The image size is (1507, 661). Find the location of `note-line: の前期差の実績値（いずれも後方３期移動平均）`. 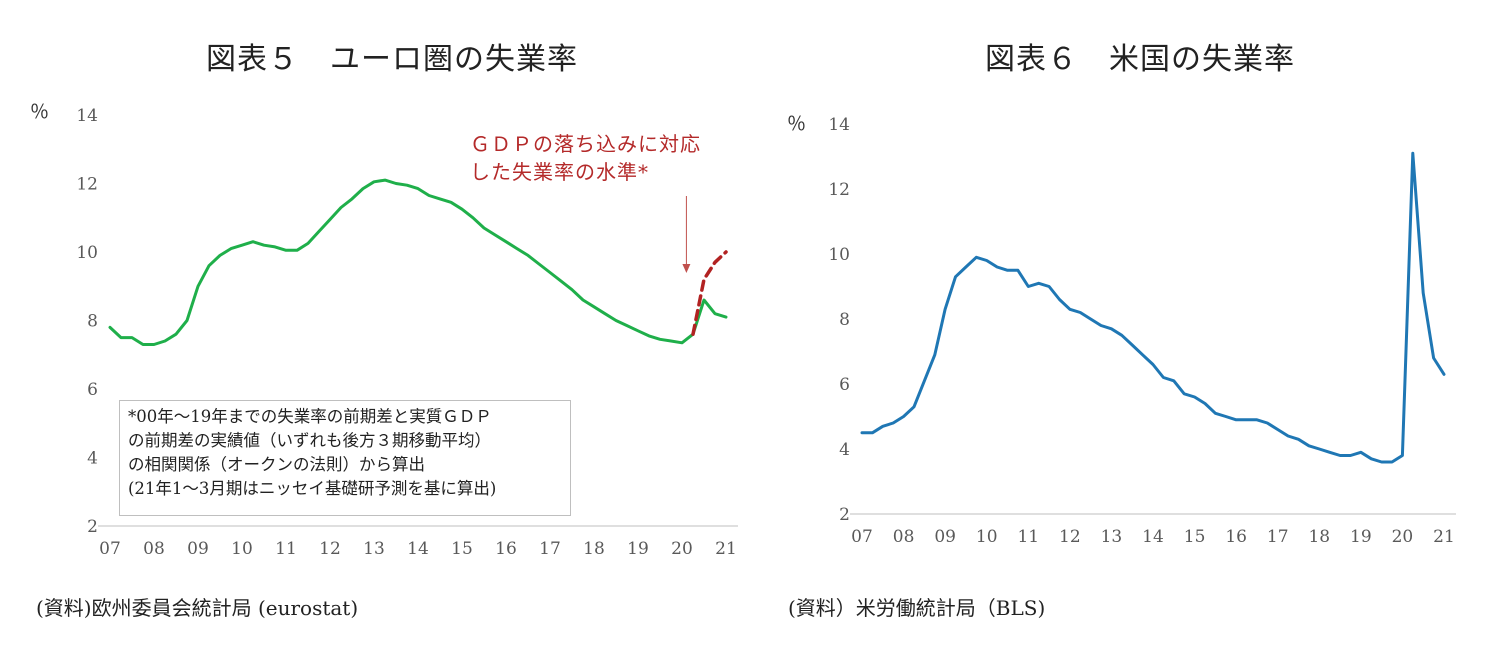

note-line: の前期差の実績値（いずれも後方３期移動平均） is located at coordinates (309, 440).